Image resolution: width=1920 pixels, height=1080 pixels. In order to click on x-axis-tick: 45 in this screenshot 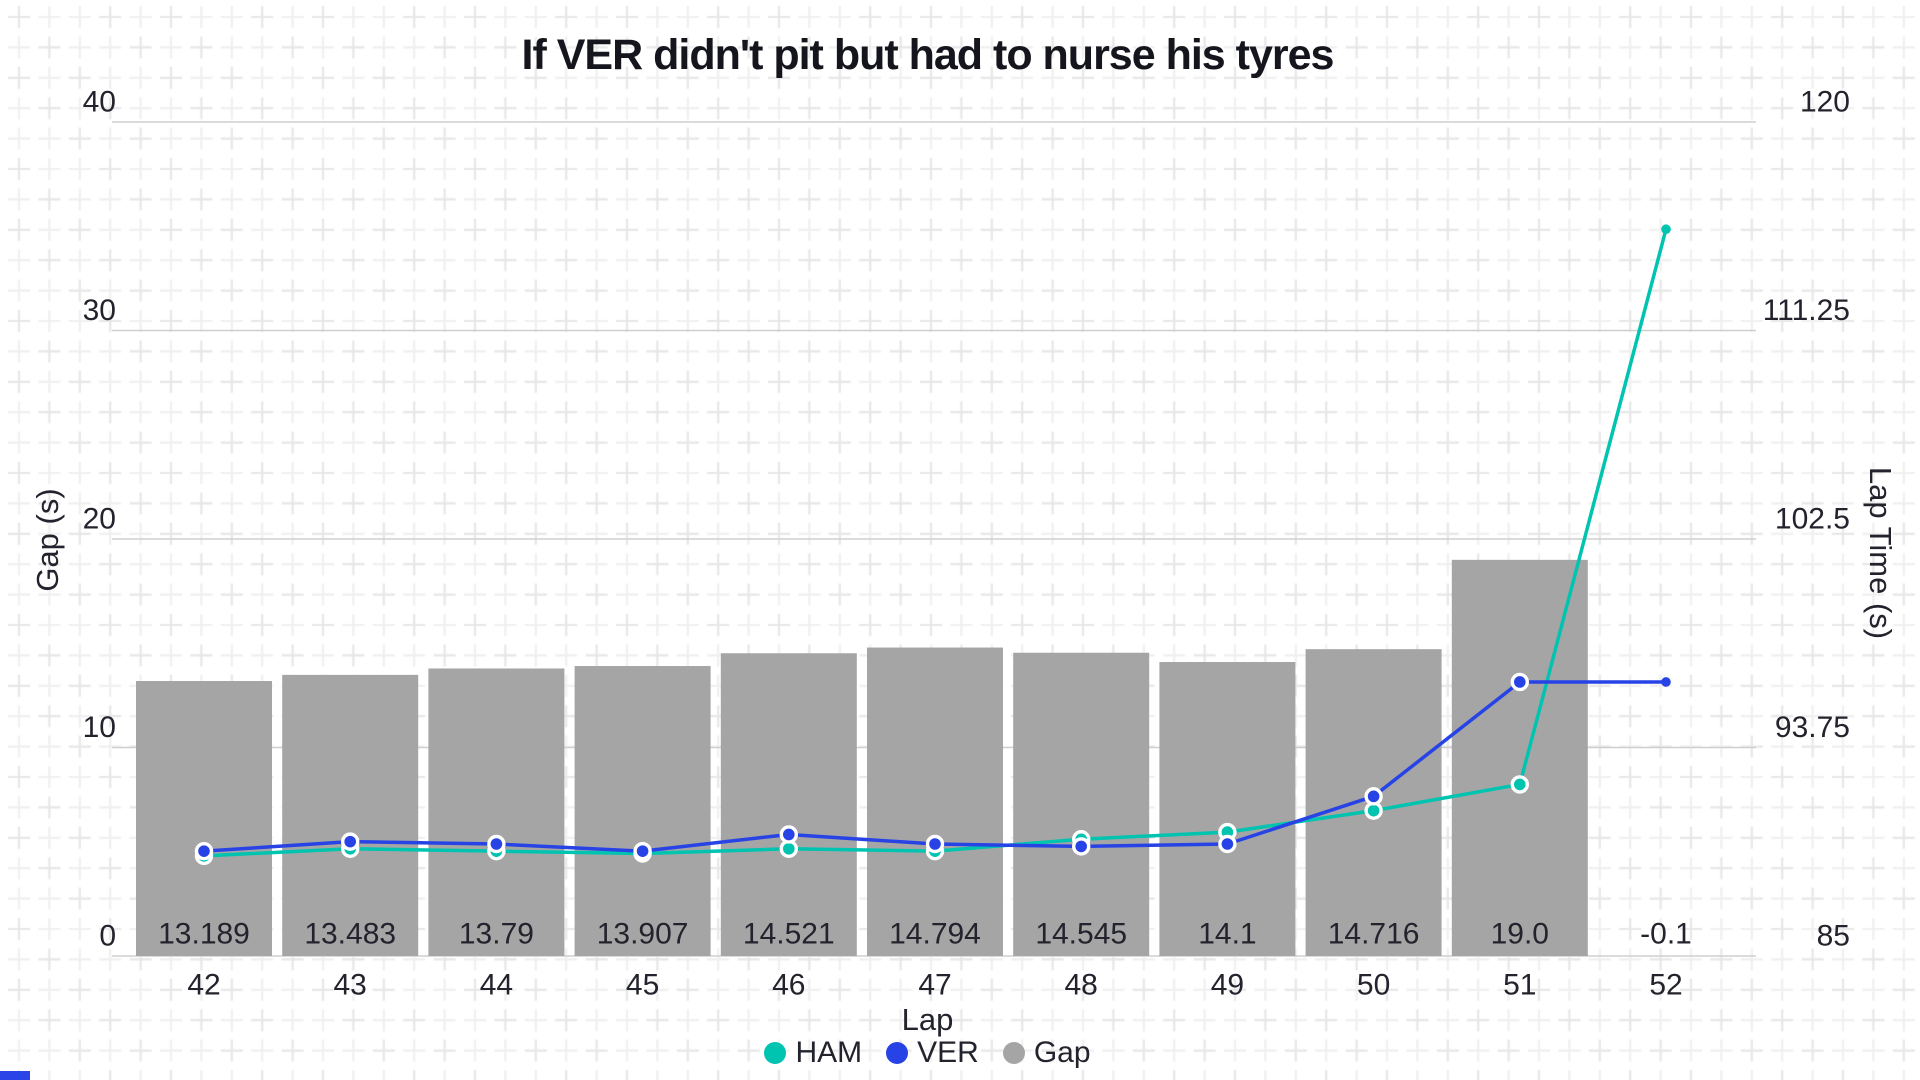, I will do `click(642, 985)`.